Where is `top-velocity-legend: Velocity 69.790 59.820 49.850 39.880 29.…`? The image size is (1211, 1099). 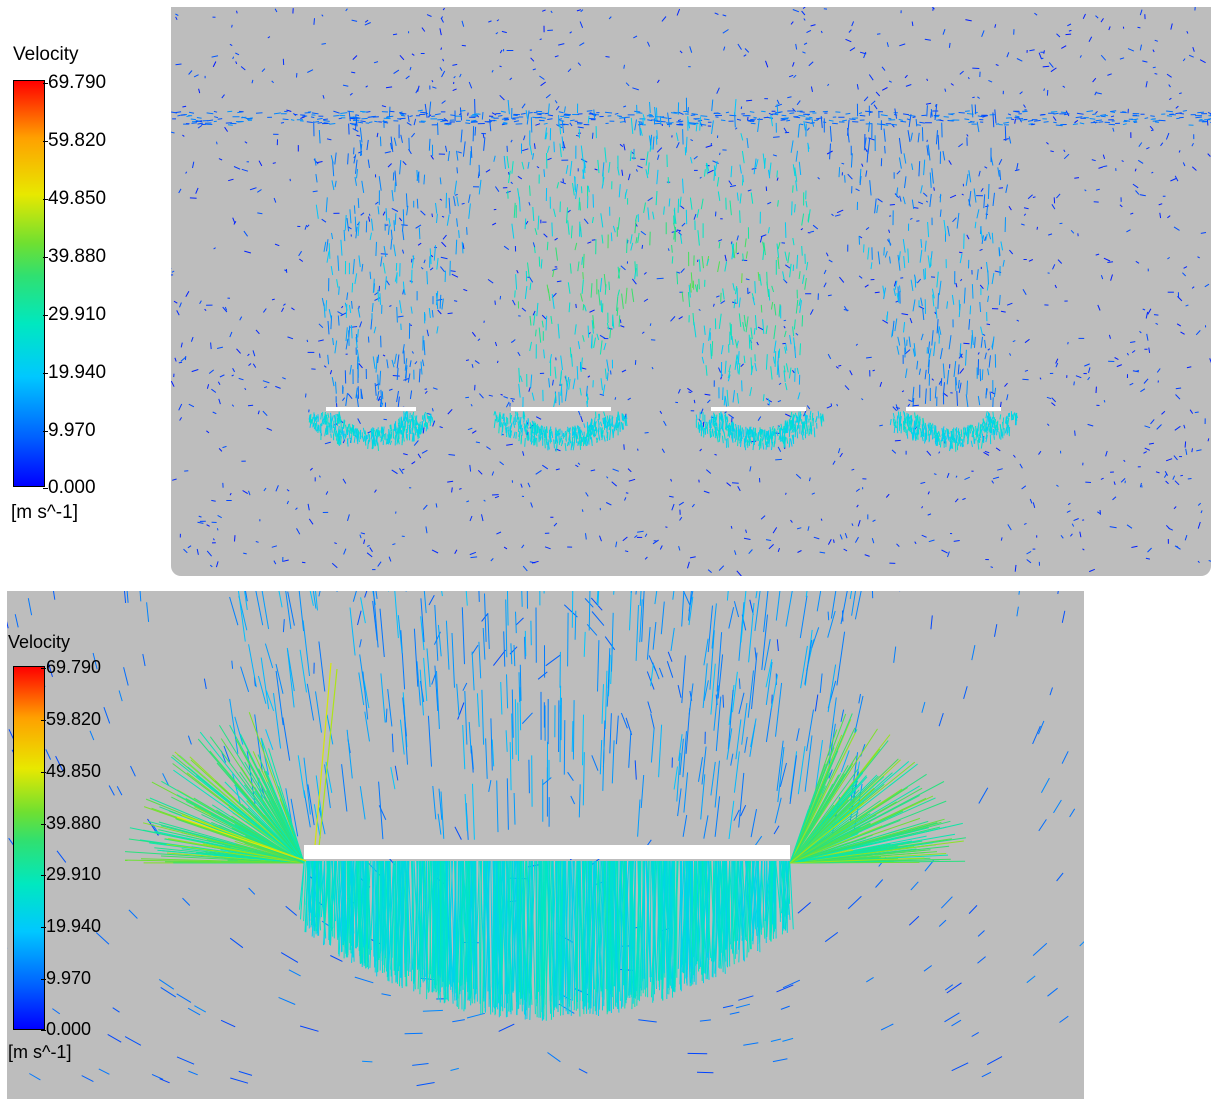
top-velocity-legend: Velocity 69.790 59.820 49.850 39.880 29.… is located at coordinates (88, 289).